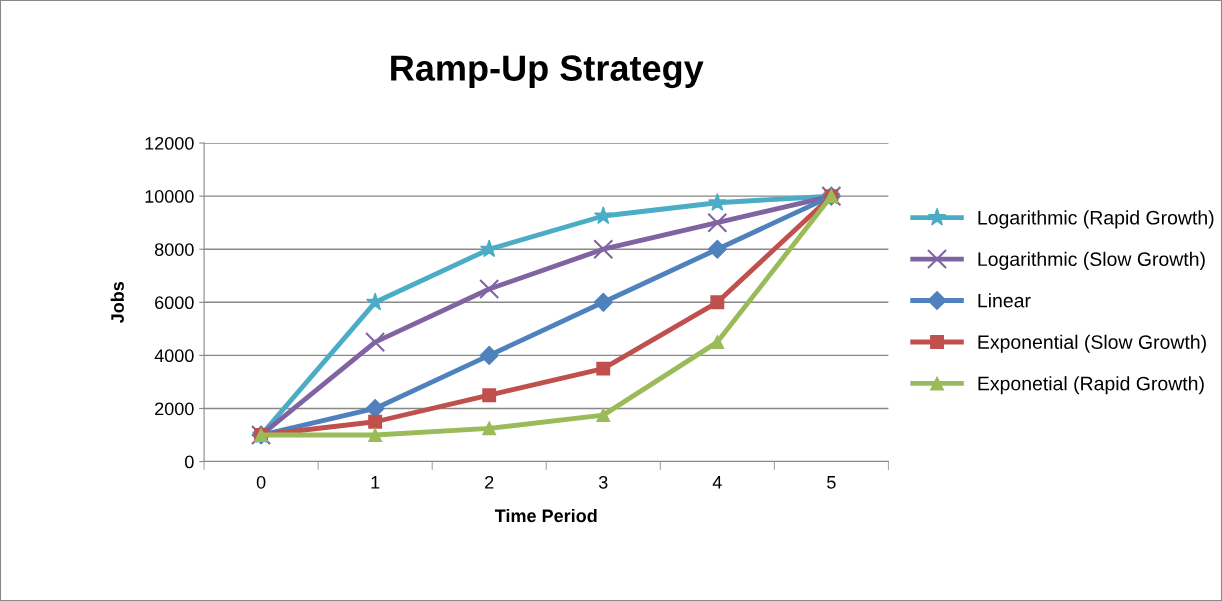  I want to click on x-tick-label: 1, so click(375, 482).